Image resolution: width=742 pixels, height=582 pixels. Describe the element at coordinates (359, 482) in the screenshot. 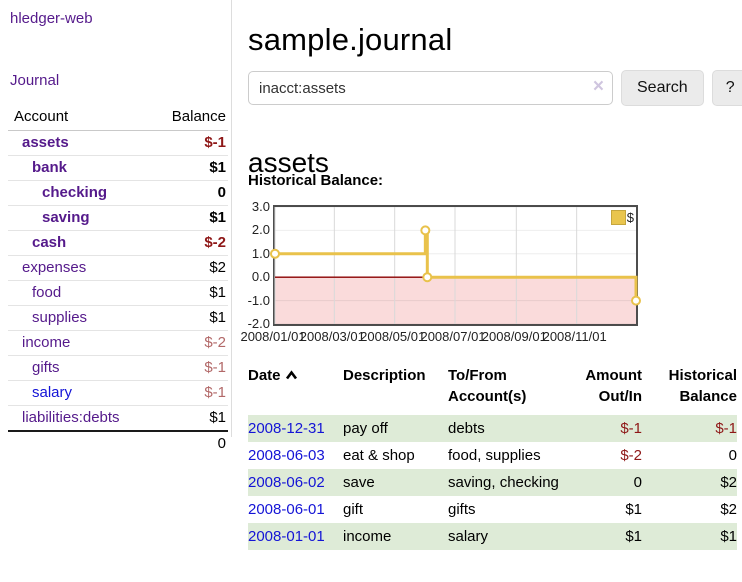

I see `transaction-description: save` at that location.